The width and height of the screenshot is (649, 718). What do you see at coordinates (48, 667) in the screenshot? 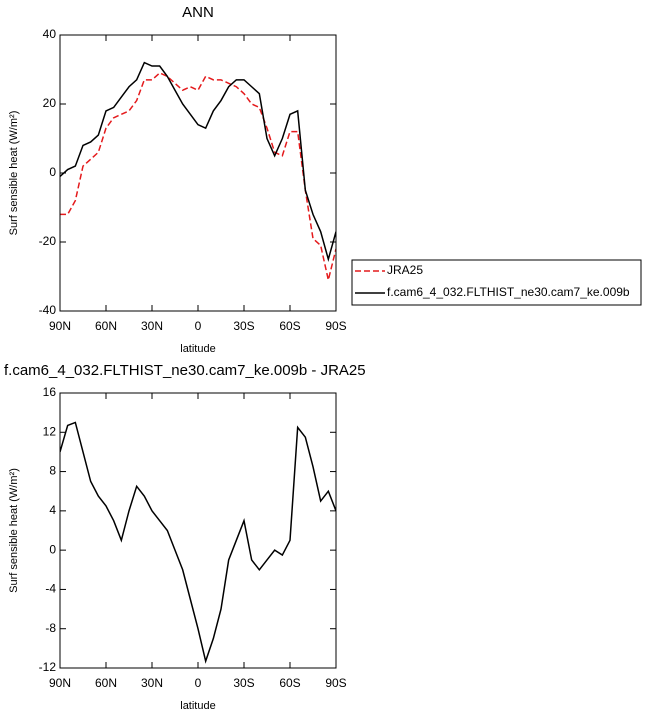
I see `y-tick-label: -12` at bounding box center [48, 667].